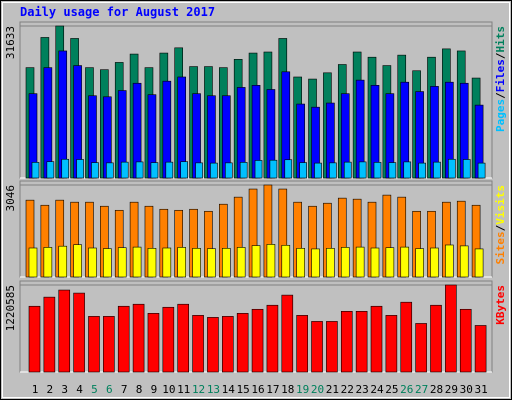  What do you see at coordinates (421, 389) in the screenshot?
I see `x-tick-label: 27` at bounding box center [421, 389].